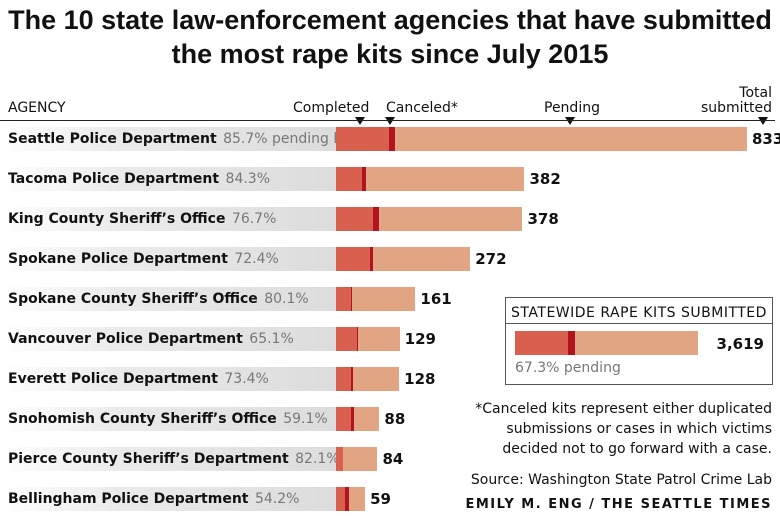 This screenshot has width=780, height=520. I want to click on agency-label: Spokane County Sheriff’s Office 80.1%, so click(158, 299).